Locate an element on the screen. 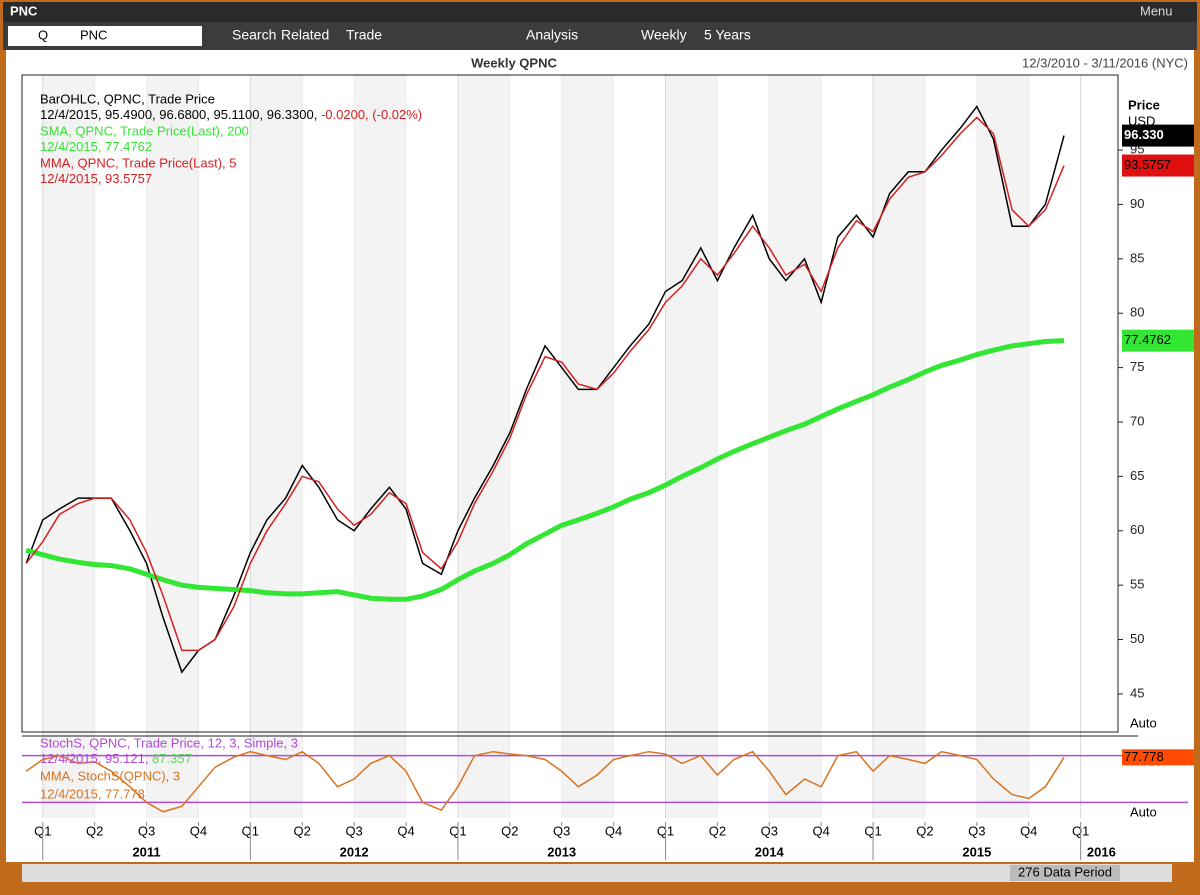  legend-readout: 12/4/2015, 93.5757 is located at coordinates (96, 178).